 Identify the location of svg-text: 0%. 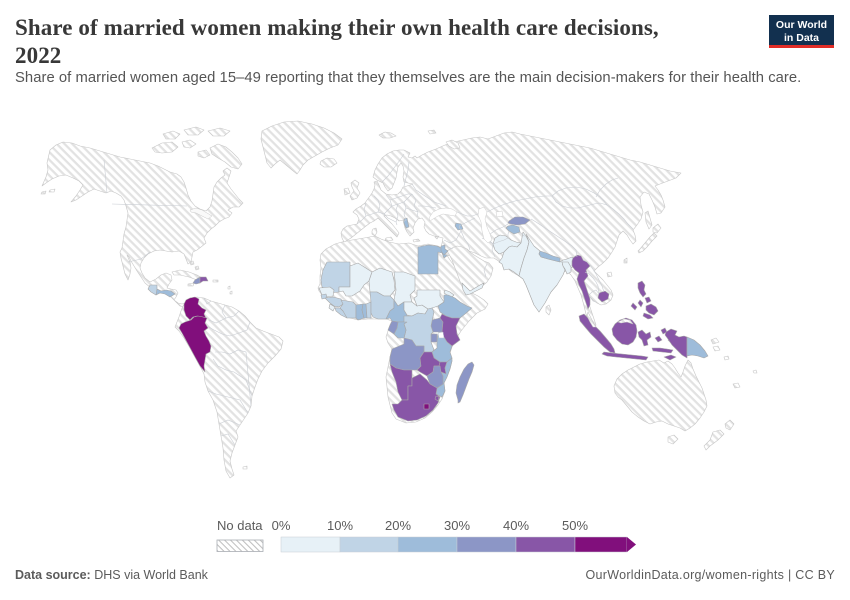
(281, 525).